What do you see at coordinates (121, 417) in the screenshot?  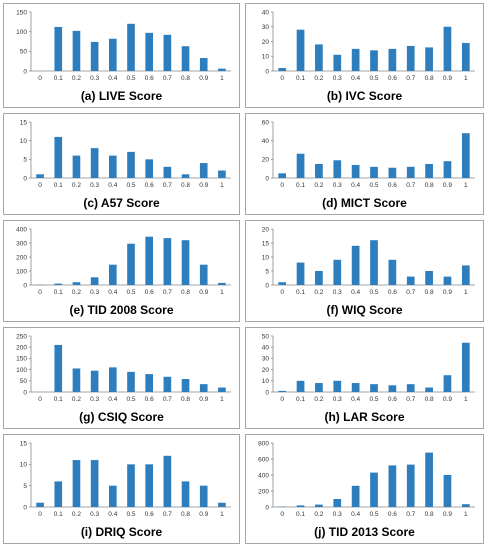 I see `chart-title: (g) CSIQ Score` at bounding box center [121, 417].